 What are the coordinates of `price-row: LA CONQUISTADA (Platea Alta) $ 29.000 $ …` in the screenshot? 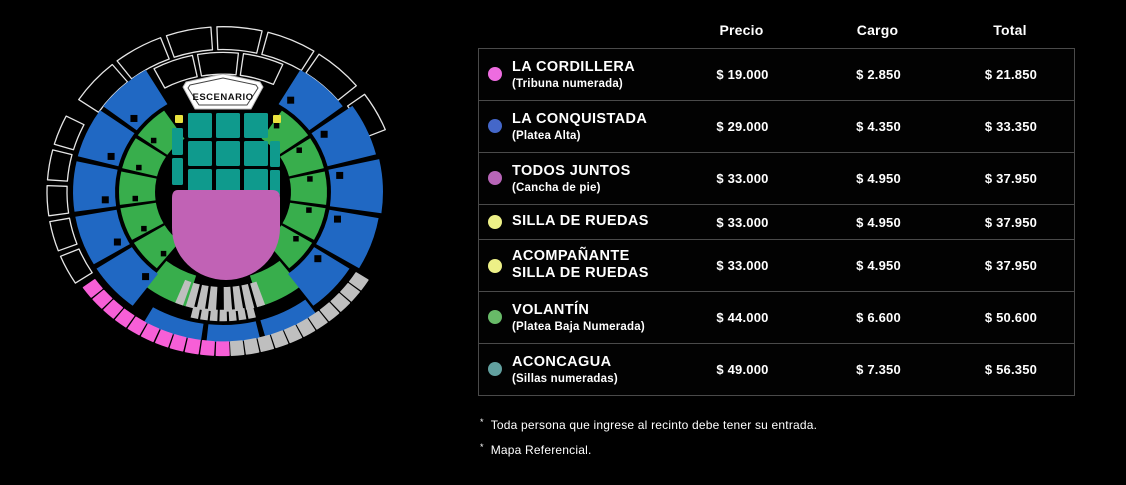 It's located at (776, 126).